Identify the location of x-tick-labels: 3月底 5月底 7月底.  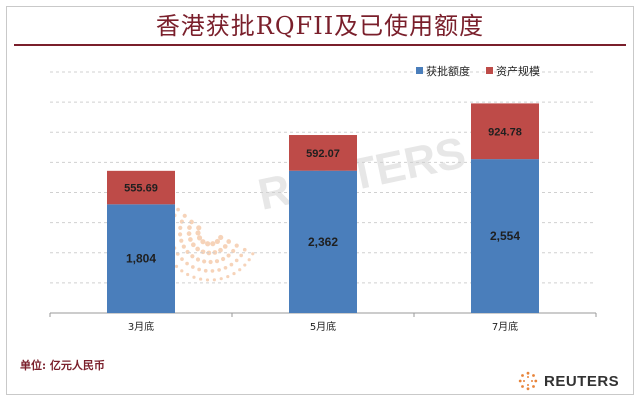
(323, 323).